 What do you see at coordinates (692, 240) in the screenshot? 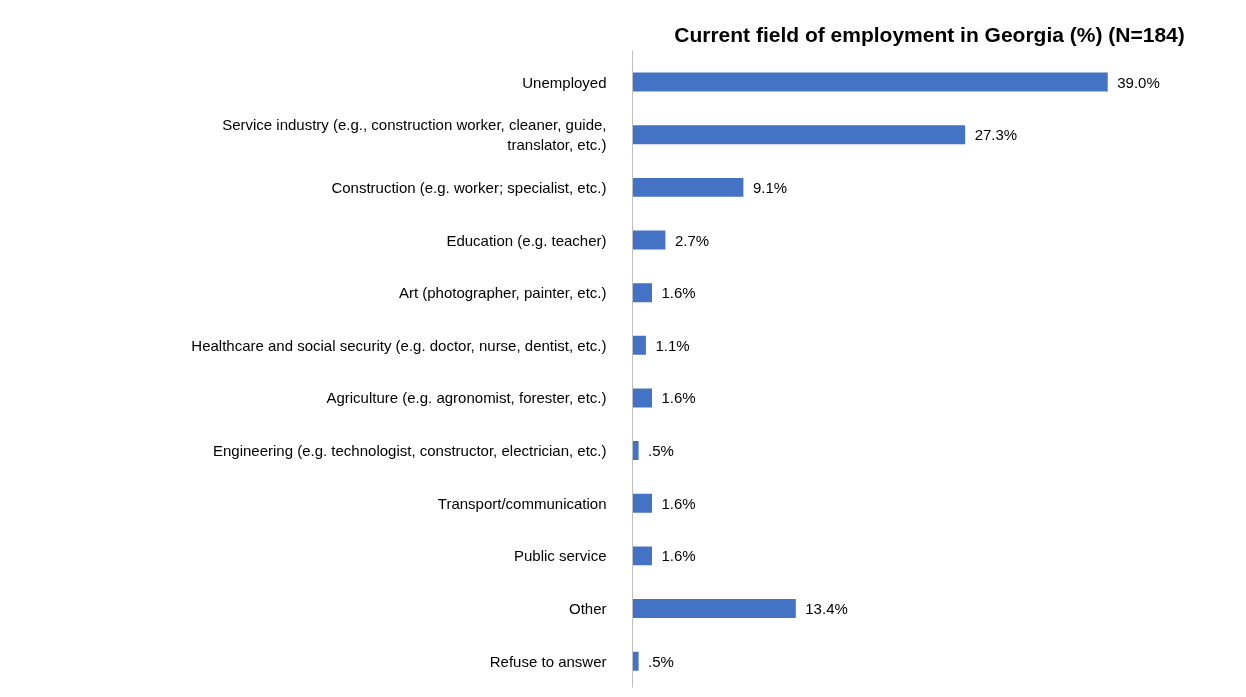
I see `data-label: 2.7%` at bounding box center [692, 240].